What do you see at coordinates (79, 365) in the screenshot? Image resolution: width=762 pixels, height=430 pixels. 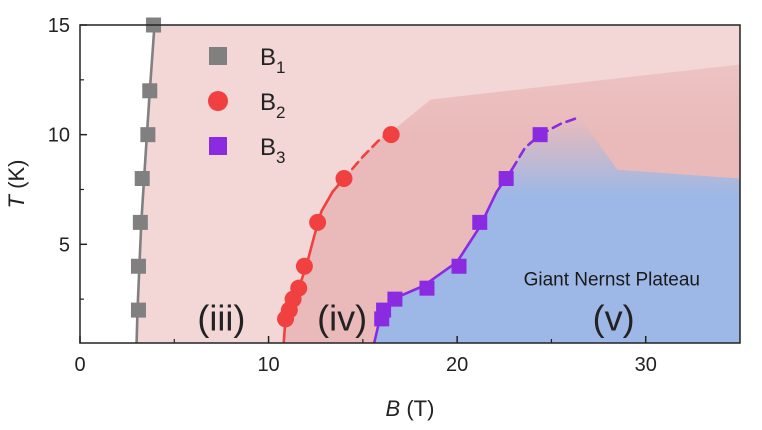 I see `x-tick-label-0: 0` at bounding box center [79, 365].